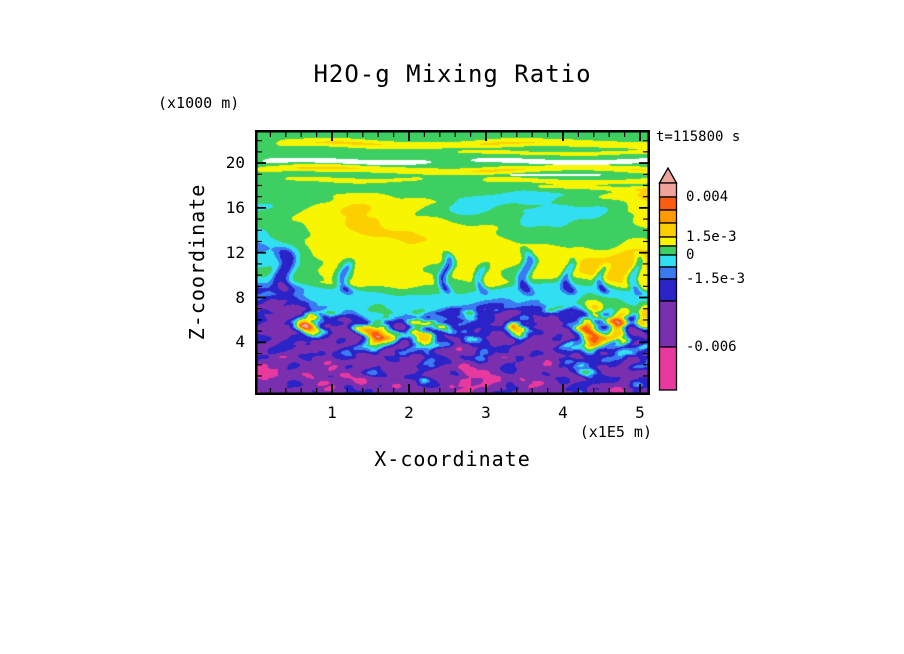 The height and width of the screenshot is (654, 904). Describe the element at coordinates (615, 432) in the screenshot. I see `x-axis-unit-label: (x1E5 m)` at that location.